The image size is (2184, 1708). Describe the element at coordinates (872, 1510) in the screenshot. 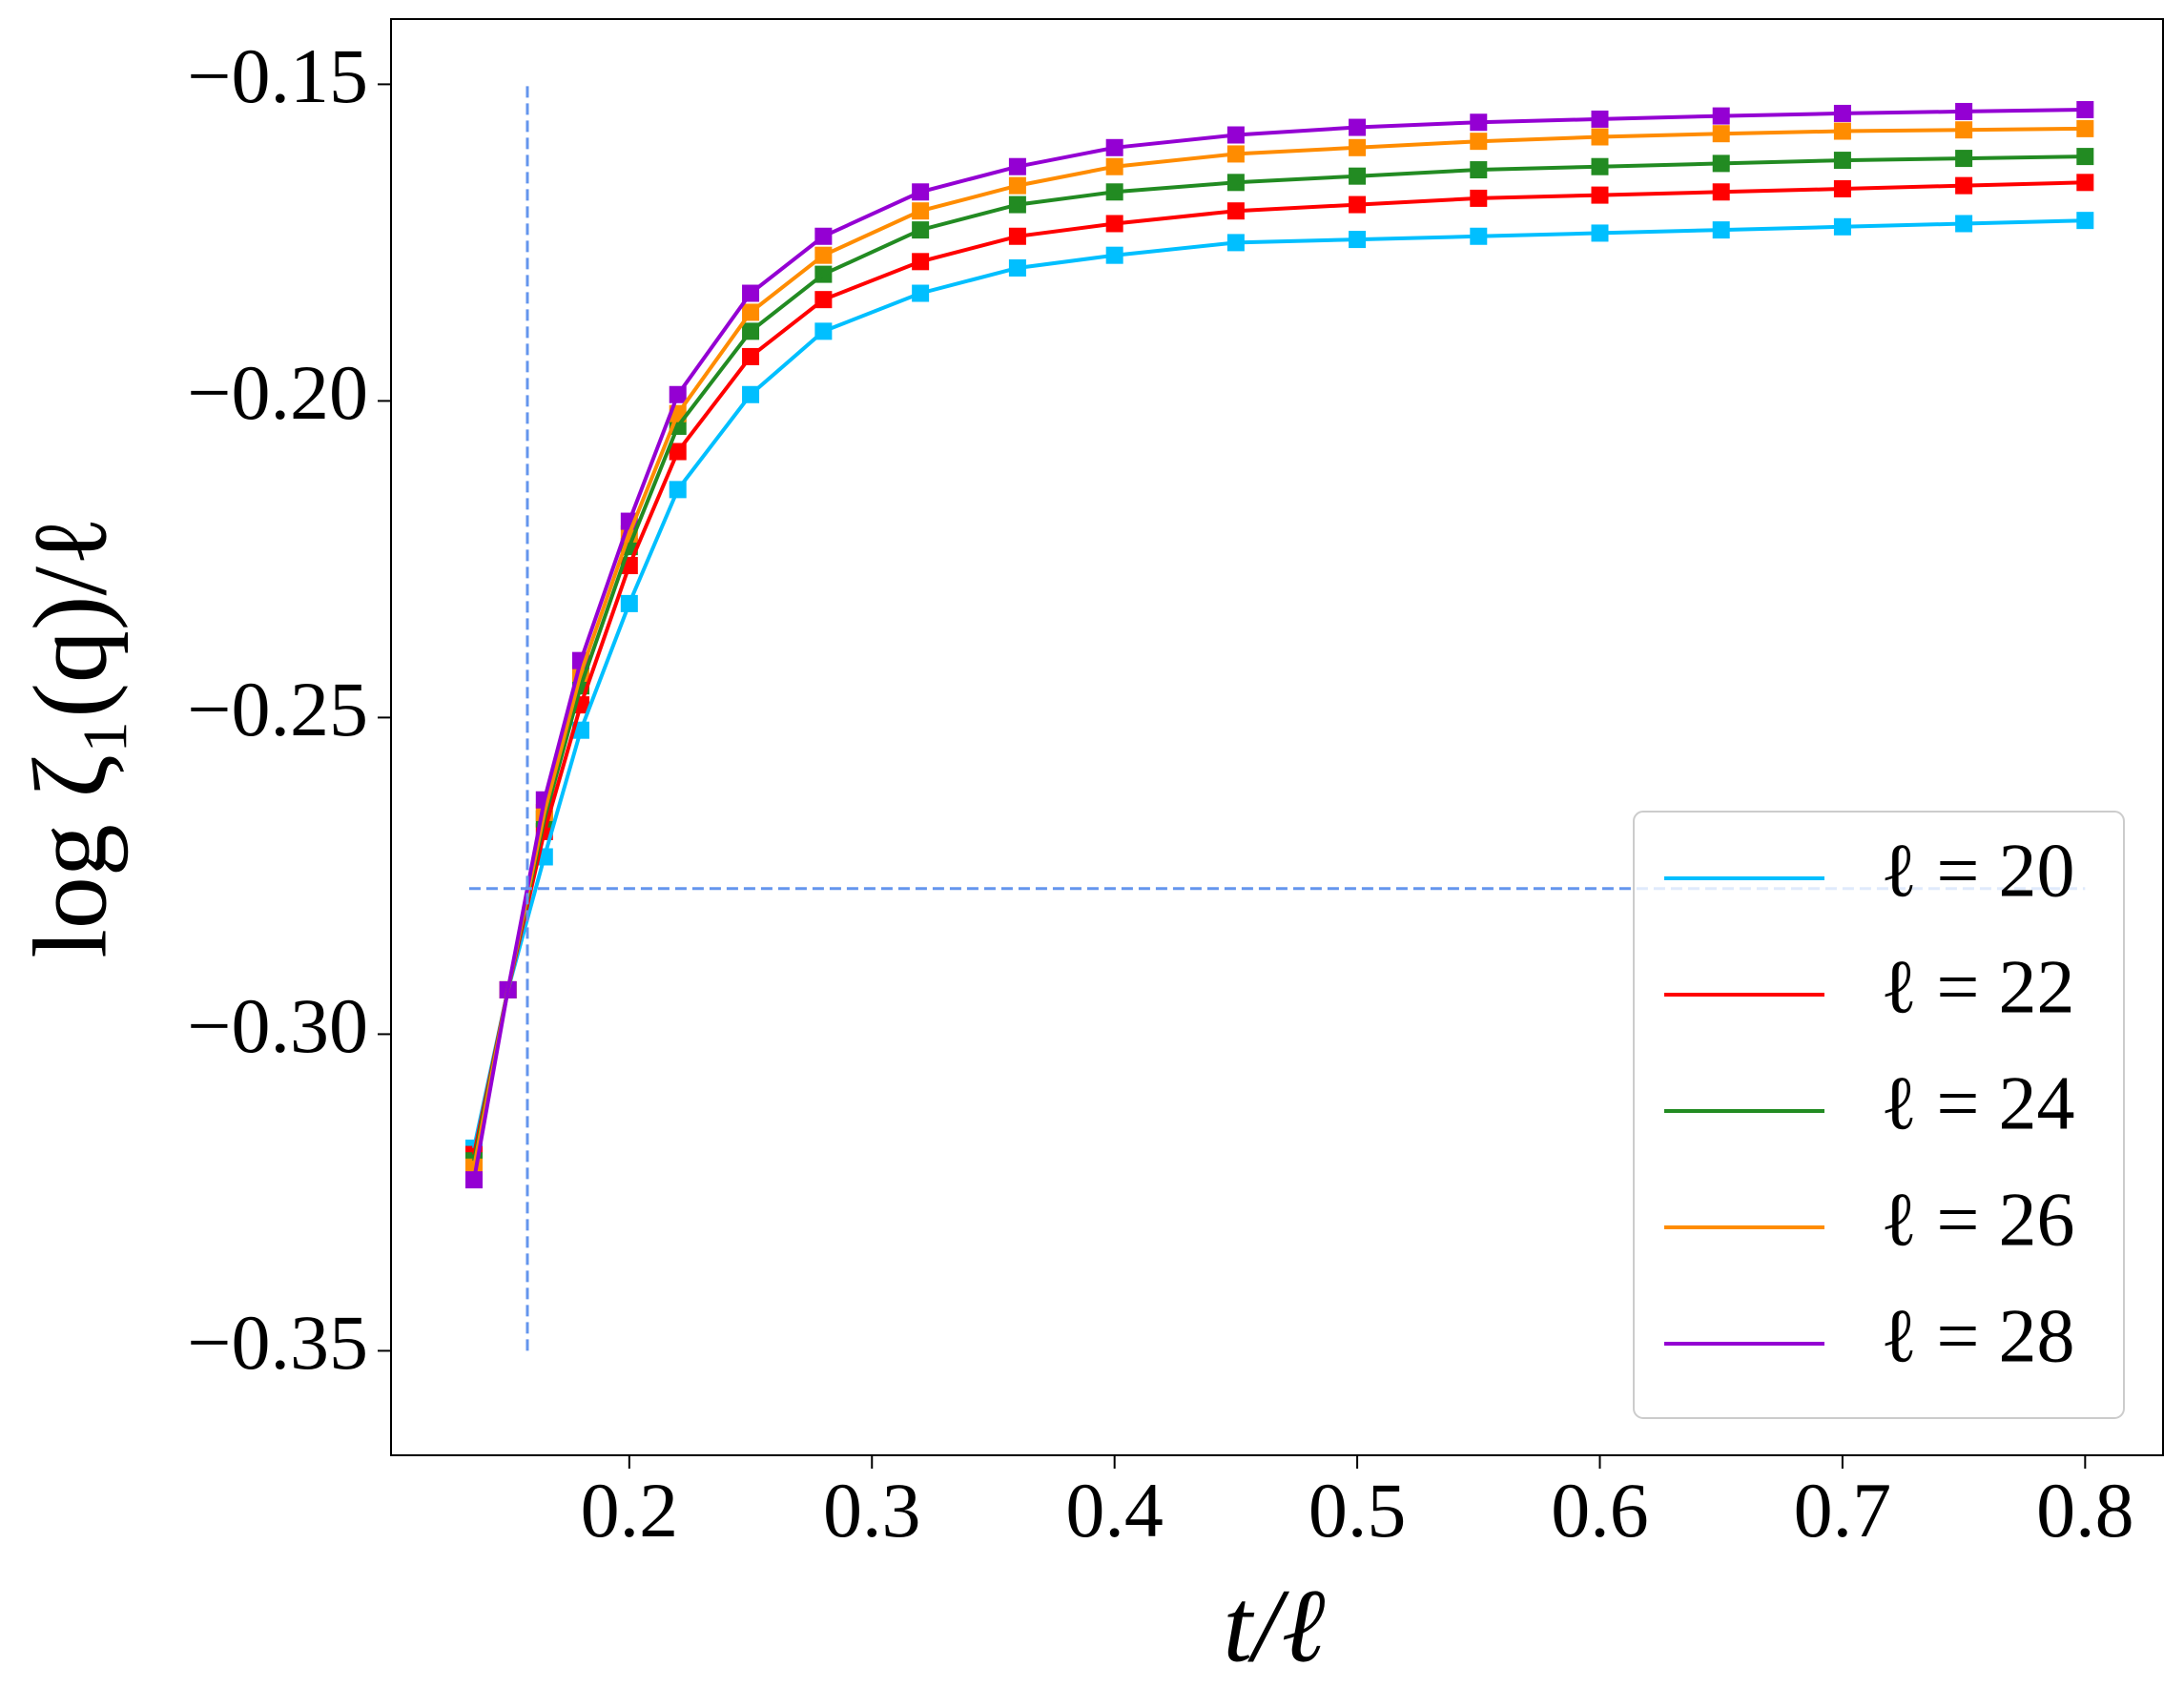

I see `x-tick-label: 0.3` at that location.